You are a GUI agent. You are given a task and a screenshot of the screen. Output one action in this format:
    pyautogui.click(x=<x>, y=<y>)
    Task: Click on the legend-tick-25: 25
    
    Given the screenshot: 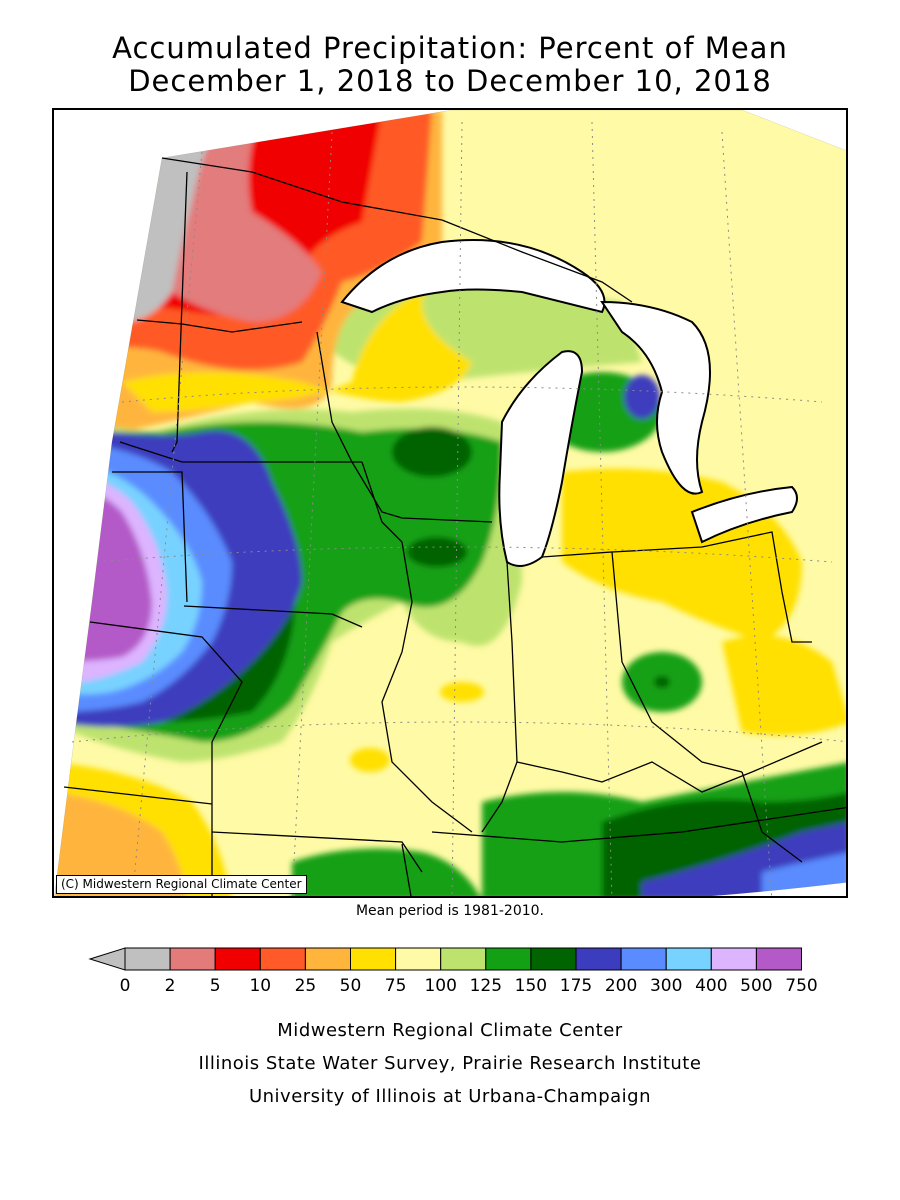 What is the action you would take?
    pyautogui.click(x=306, y=986)
    